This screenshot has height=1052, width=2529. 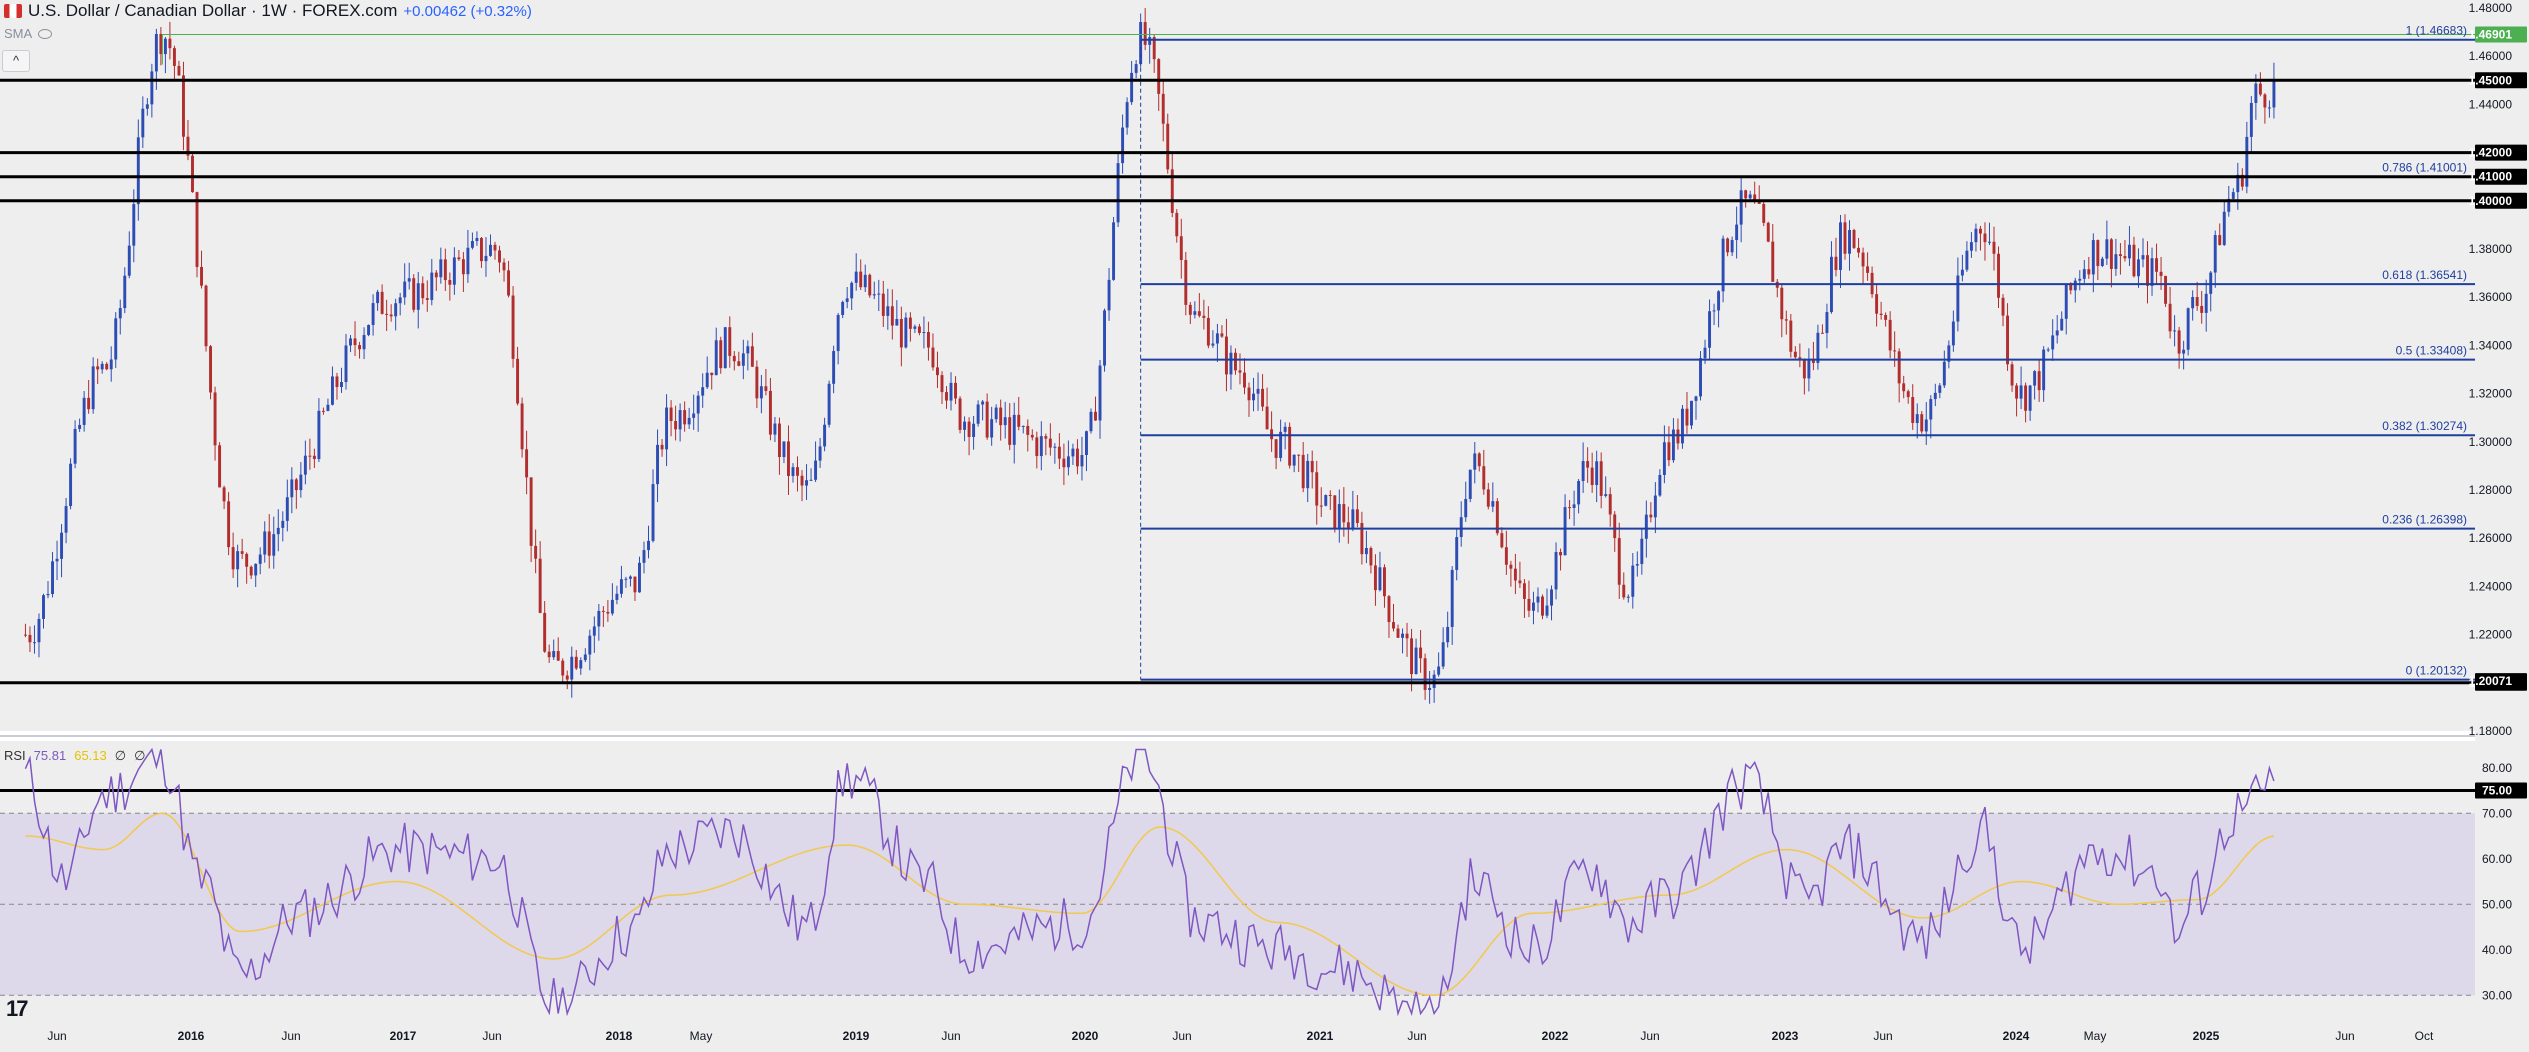 What do you see at coordinates (1085, 1036) in the screenshot?
I see `time-axis-tick: 2020` at bounding box center [1085, 1036].